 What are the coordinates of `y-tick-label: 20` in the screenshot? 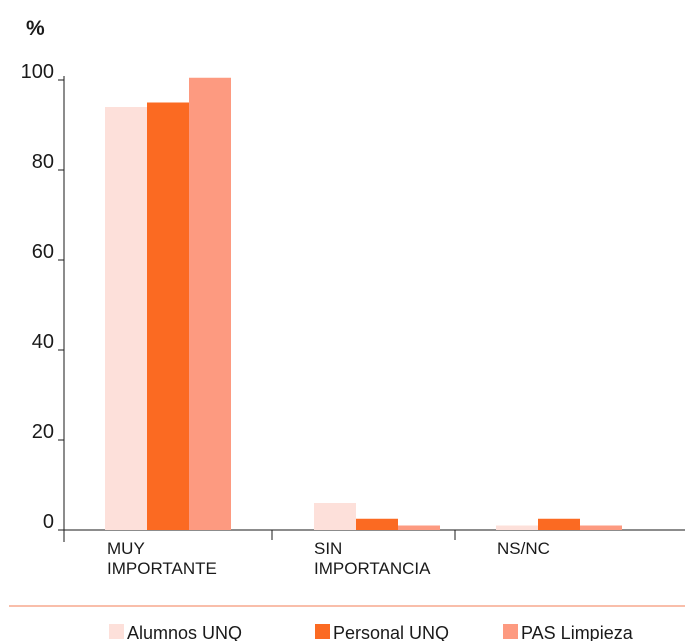 It's located at (43, 432).